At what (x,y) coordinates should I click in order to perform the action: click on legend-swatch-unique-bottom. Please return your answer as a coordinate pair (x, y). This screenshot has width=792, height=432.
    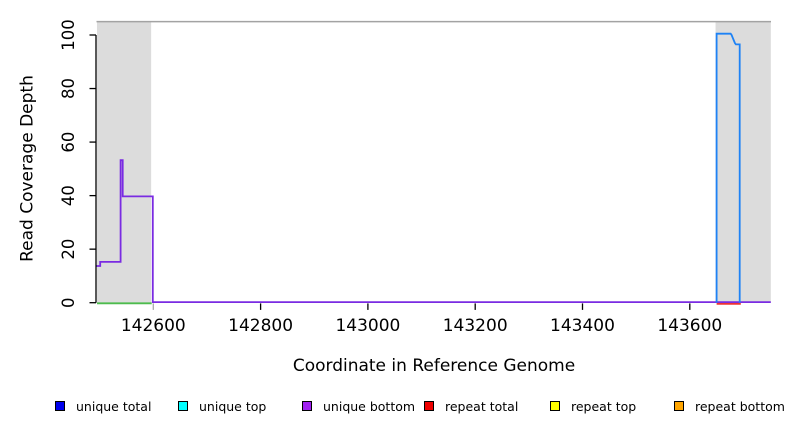
    Looking at the image, I should click on (307, 406).